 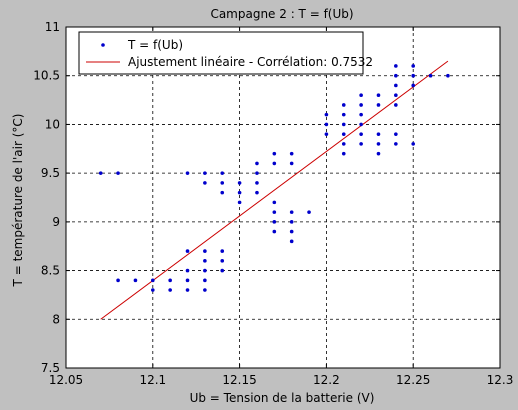 What do you see at coordinates (50, 368) in the screenshot?
I see `y-tick-label: 7.5` at bounding box center [50, 368].